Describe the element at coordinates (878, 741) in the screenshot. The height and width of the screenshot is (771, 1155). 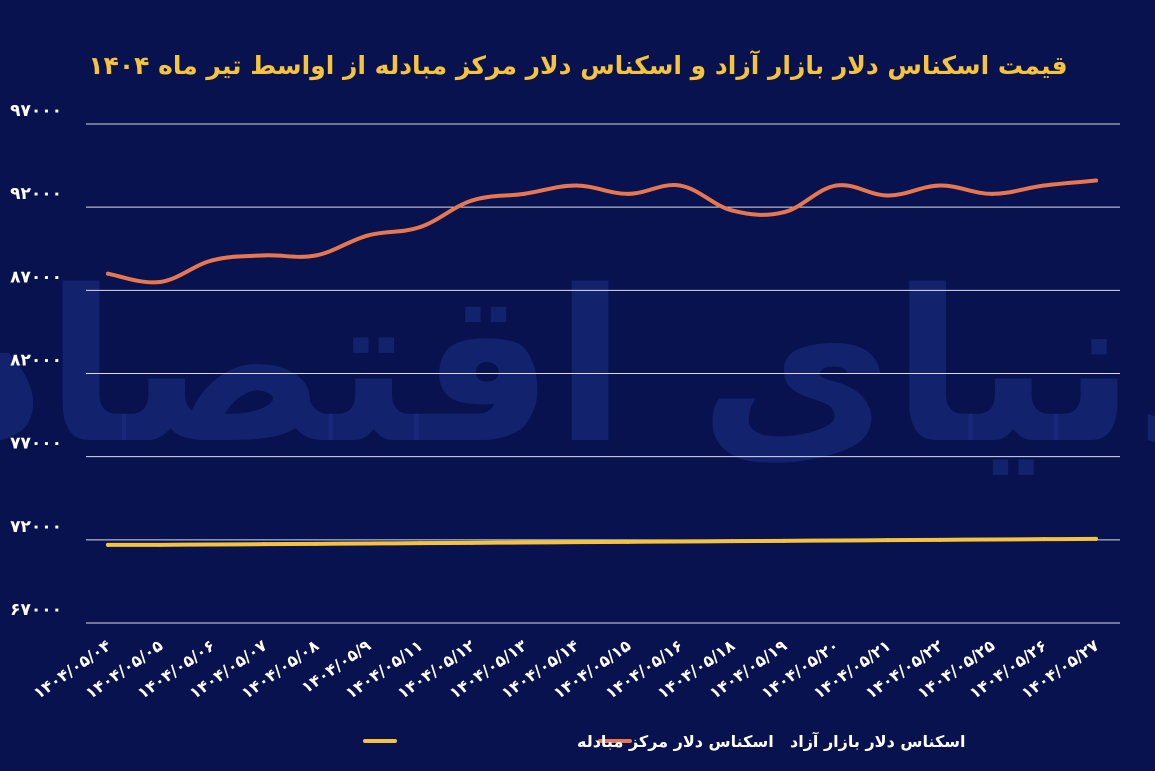
I see `legend-label: اسکناس دلار بازار آزاد` at that location.